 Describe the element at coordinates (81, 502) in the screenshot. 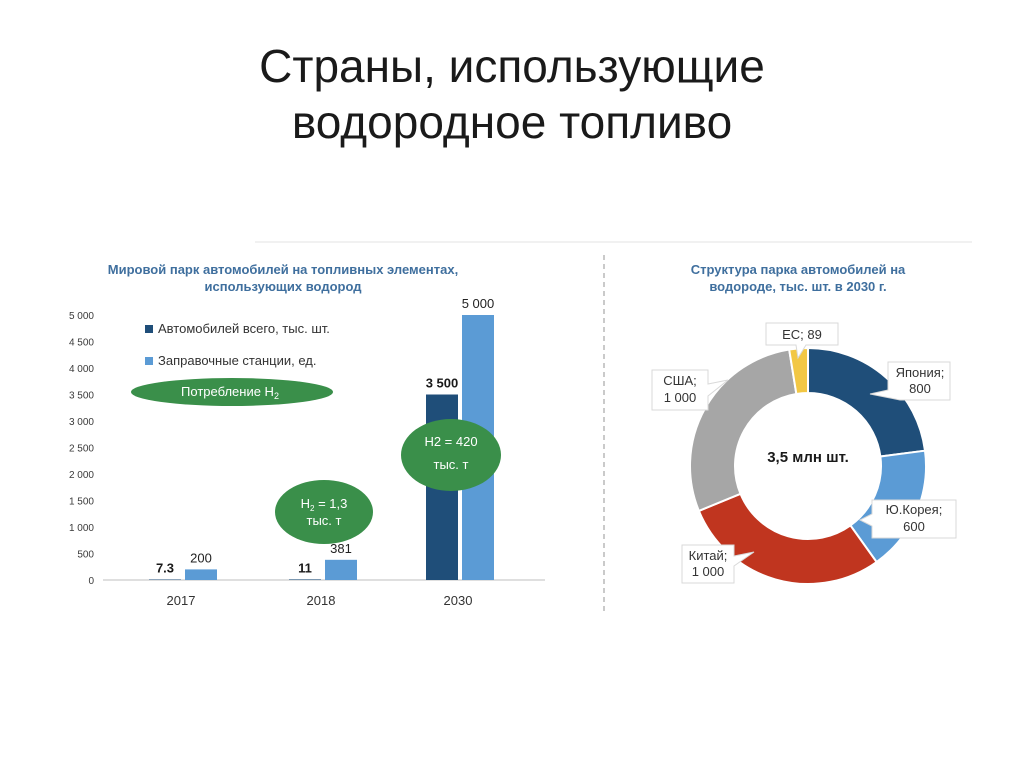

I see `y-tick-label: 1 500` at that location.